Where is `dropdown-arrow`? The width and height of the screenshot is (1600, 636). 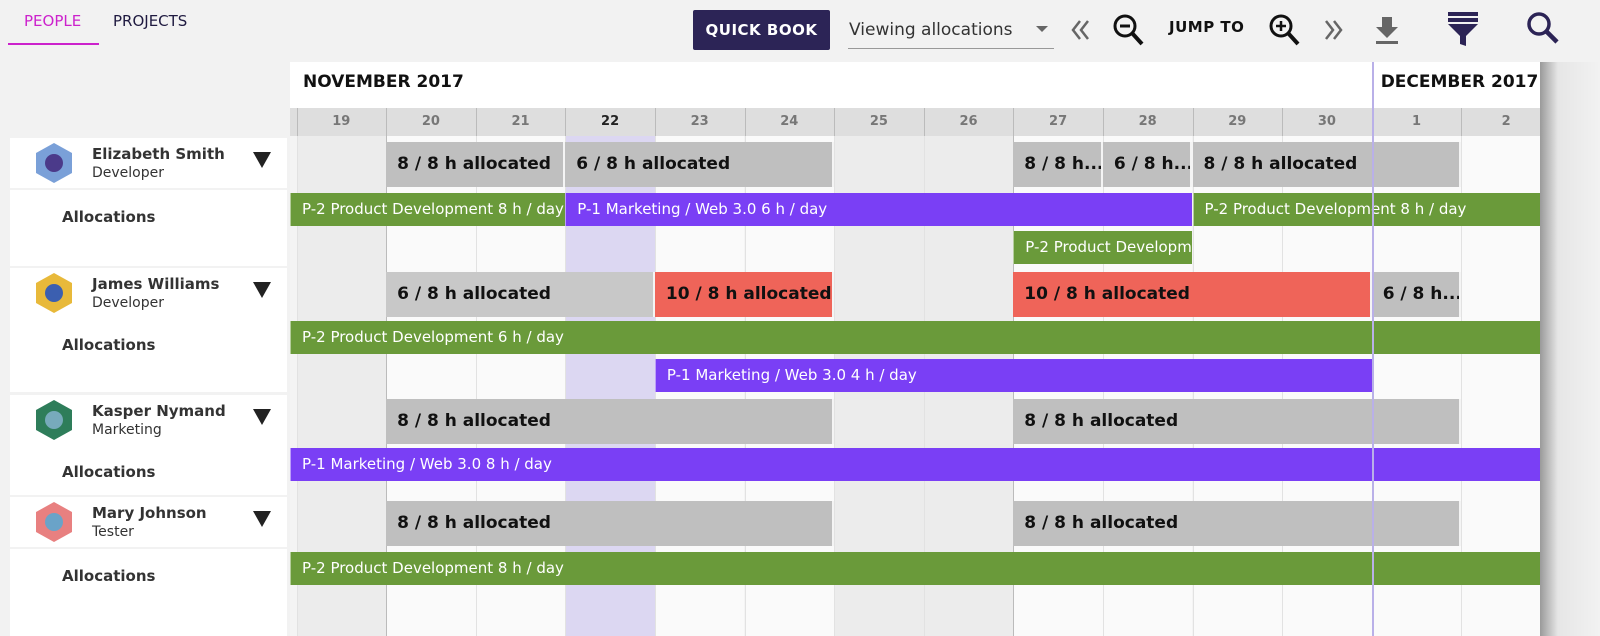
dropdown-arrow is located at coordinates (1042, 29).